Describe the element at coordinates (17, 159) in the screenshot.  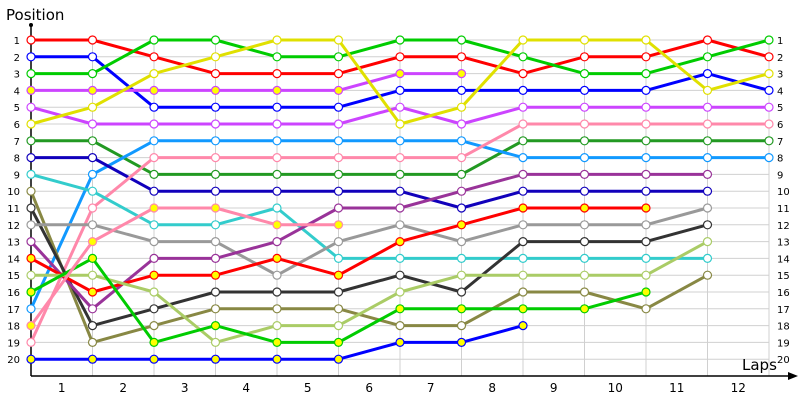
I see `y-tick-label: 8` at that location.